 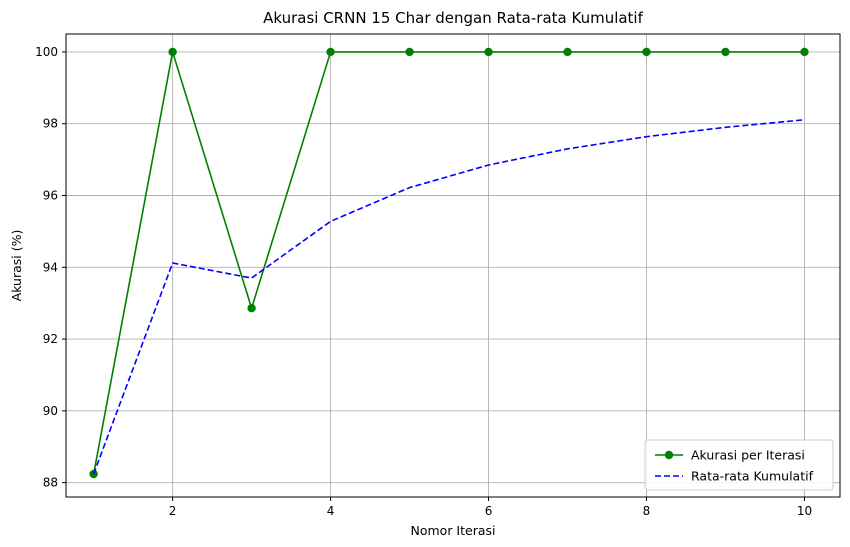 I want to click on y-tick-label: 98, so click(x=50, y=124).